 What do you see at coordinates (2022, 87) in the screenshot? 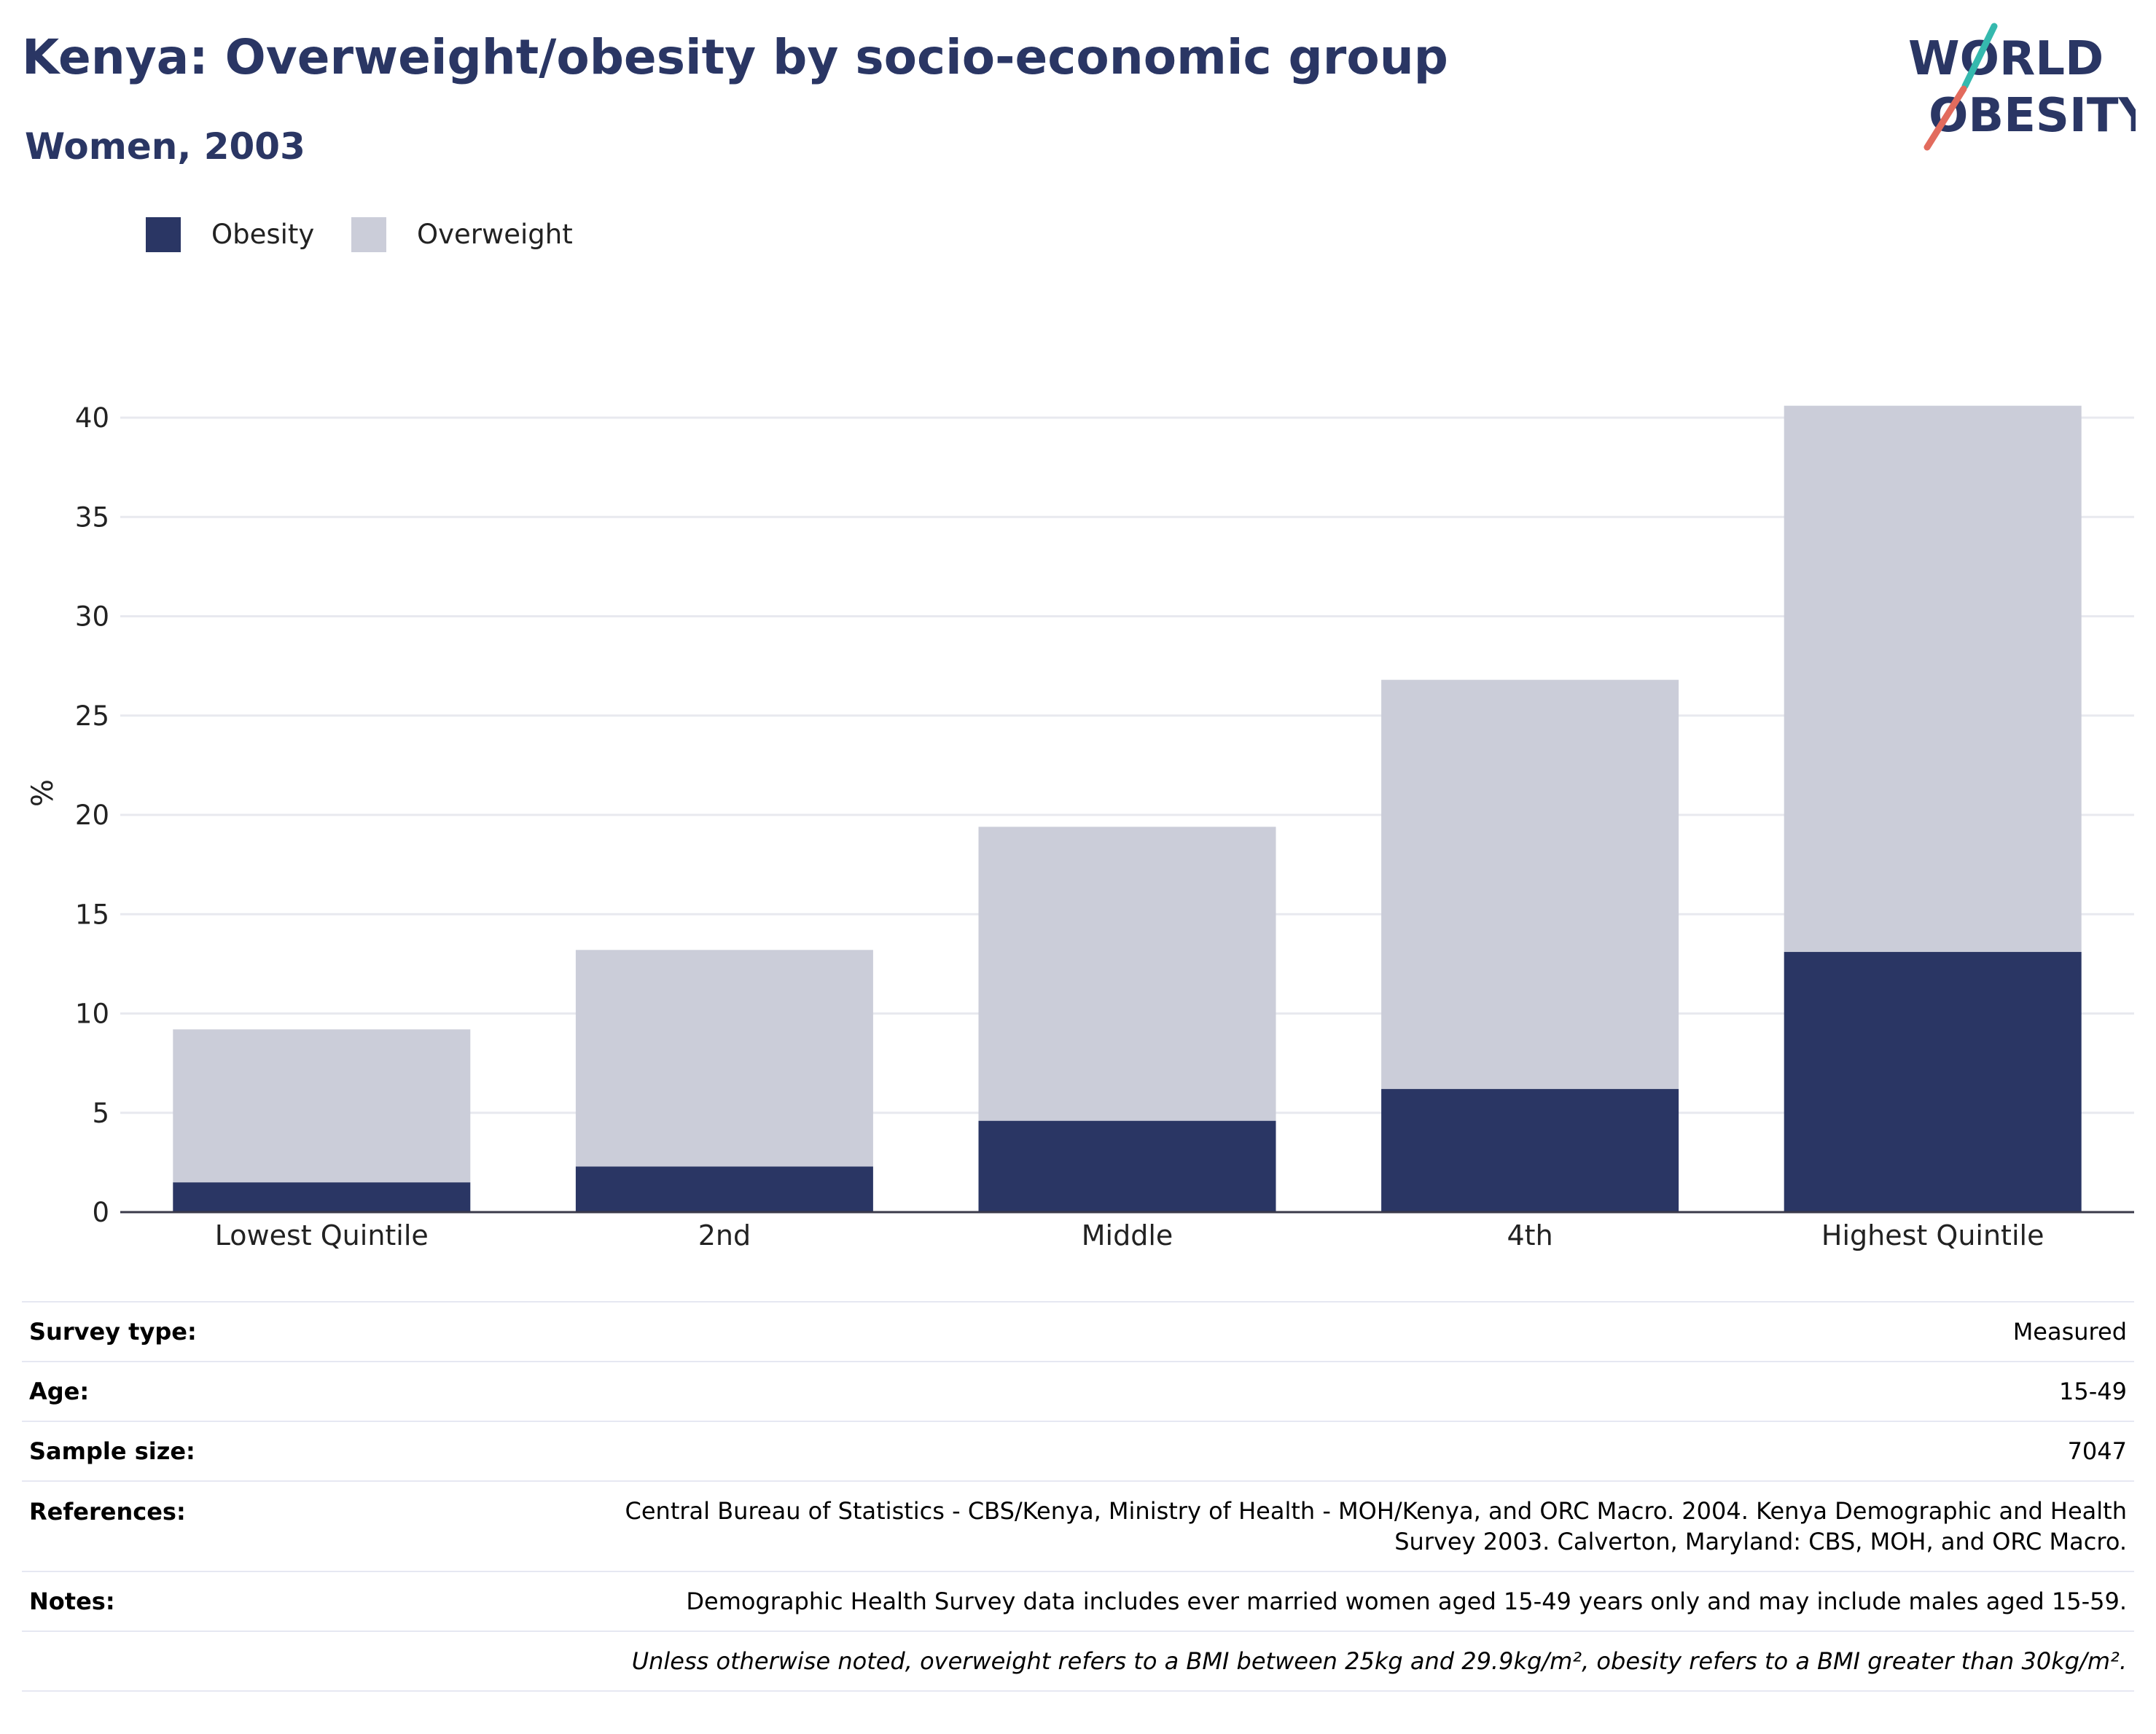
I see `world-obesity-logo: WORLD OBESITY` at bounding box center [2022, 87].